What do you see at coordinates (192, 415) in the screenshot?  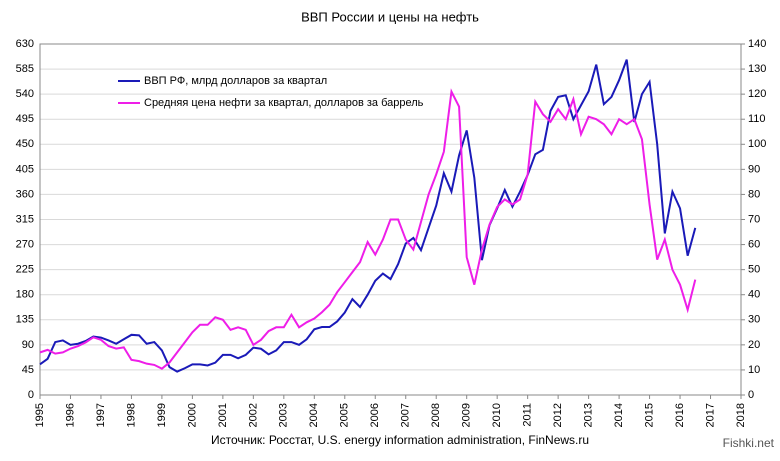 I see `x-tick-label: 2000` at bounding box center [192, 415].